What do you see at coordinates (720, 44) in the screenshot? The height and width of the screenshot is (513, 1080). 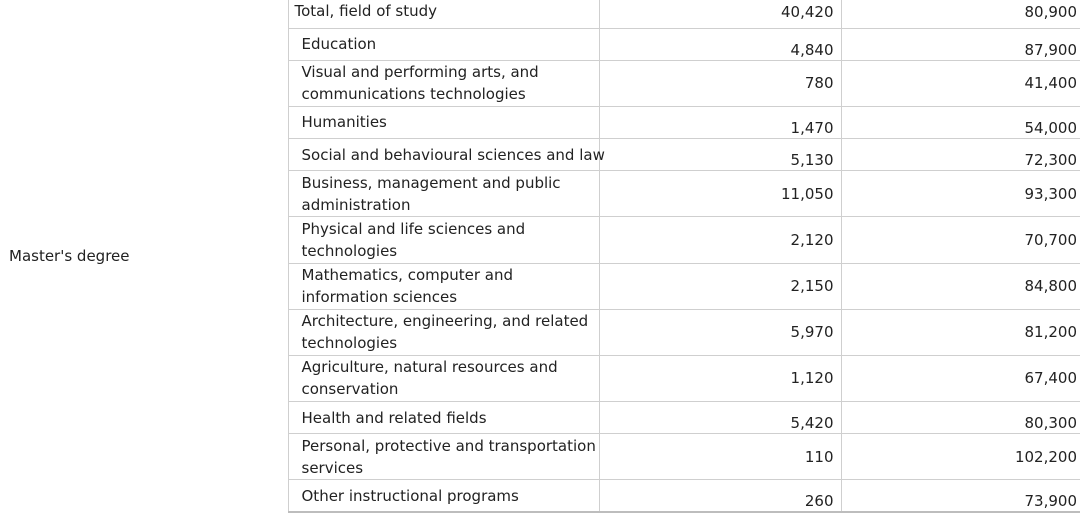 I see `graduates-cell: 4,840` at bounding box center [720, 44].